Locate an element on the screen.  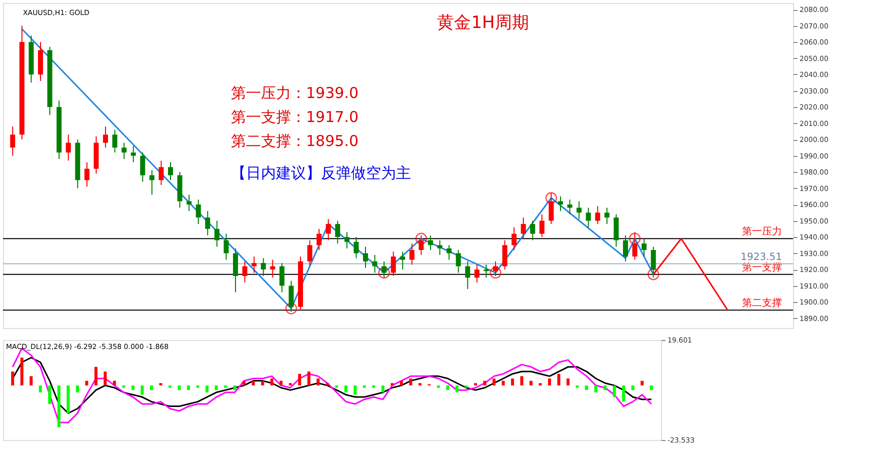
ref-line-label: 1923.51 is located at coordinates (761, 257).